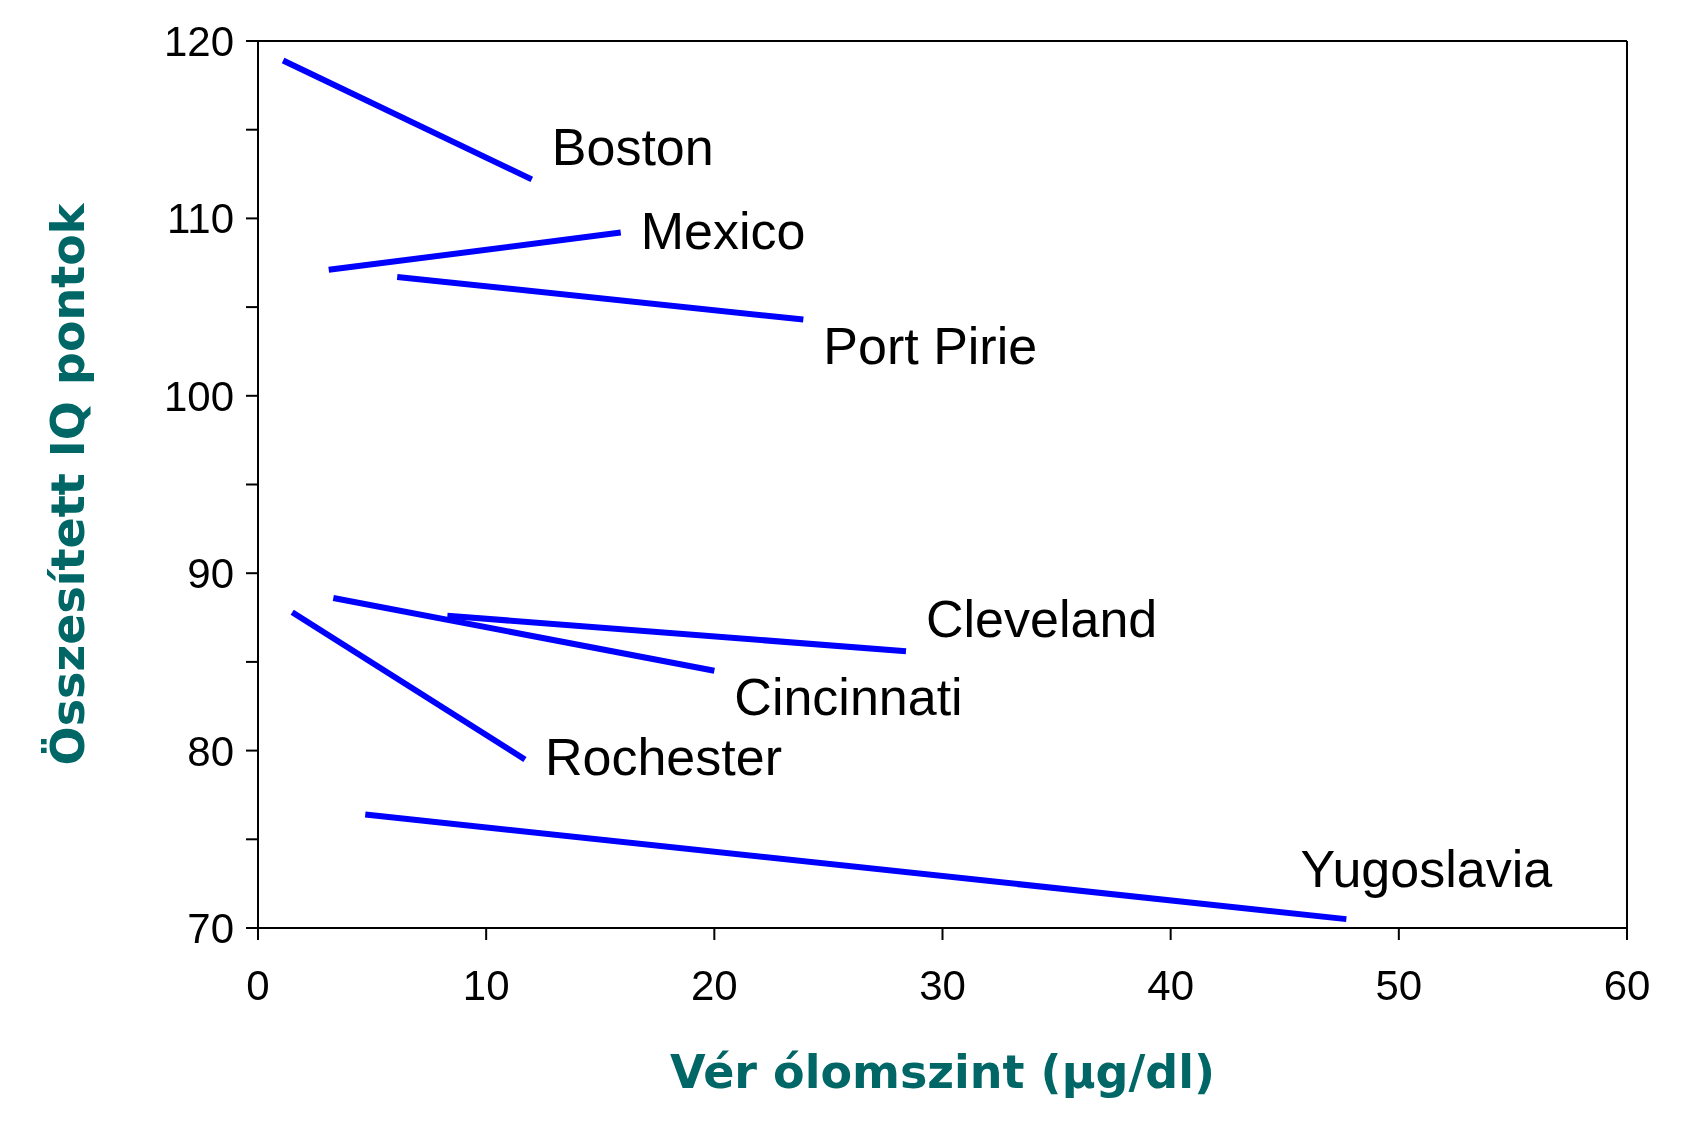 The width and height of the screenshot is (1684, 1146). What do you see at coordinates (942, 985) in the screenshot?
I see `x-tick-label: 30` at bounding box center [942, 985].